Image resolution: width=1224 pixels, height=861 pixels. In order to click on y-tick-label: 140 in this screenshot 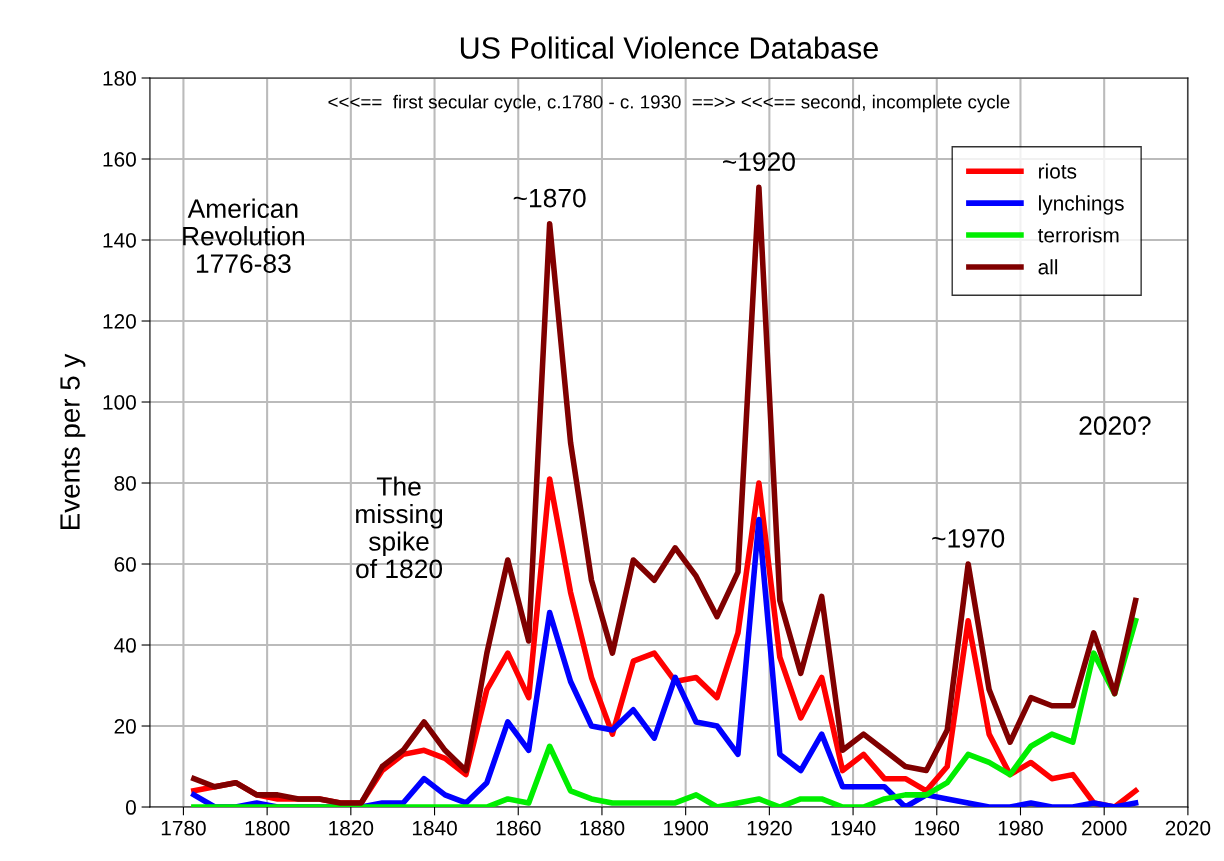, I will do `click(119, 240)`.